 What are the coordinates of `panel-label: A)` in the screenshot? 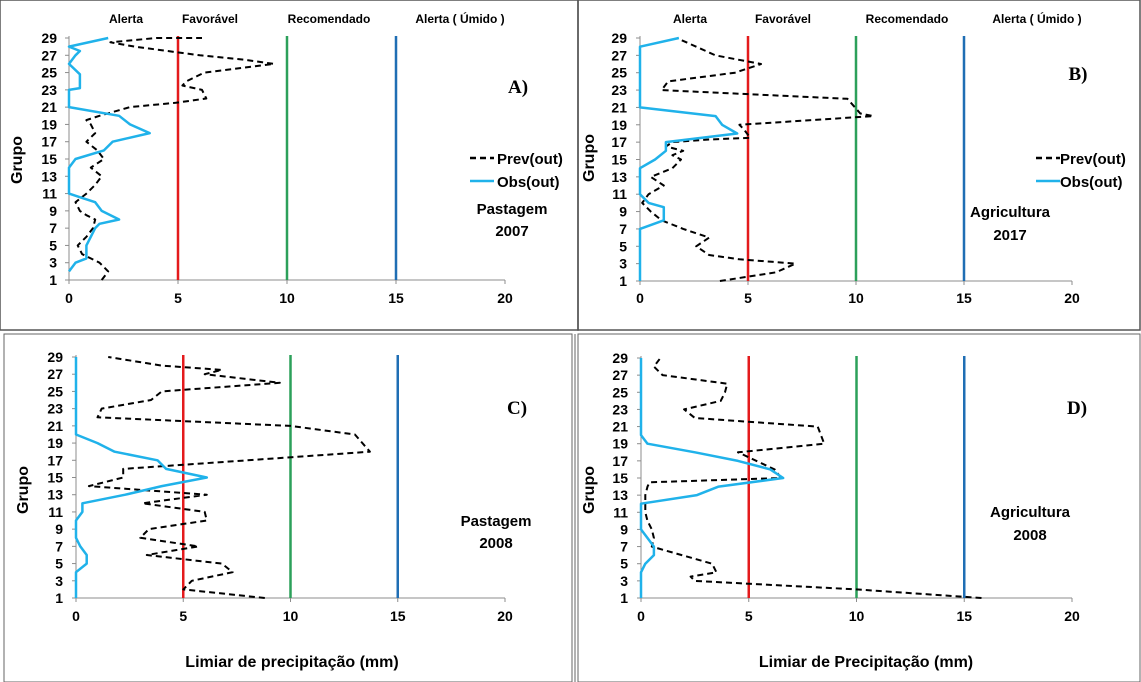 It's located at (518, 87).